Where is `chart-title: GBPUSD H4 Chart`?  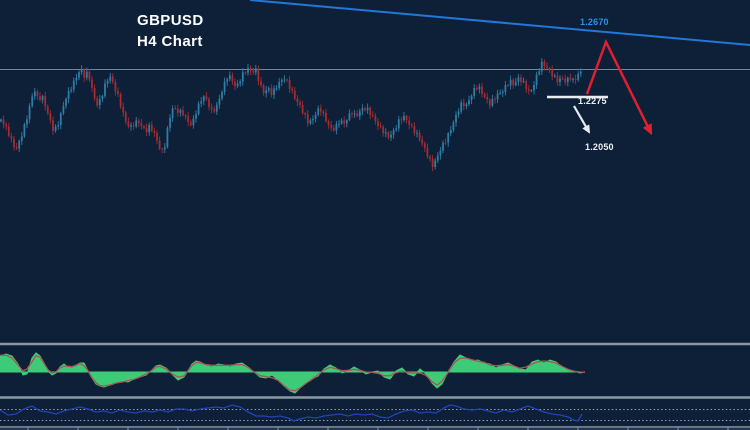 chart-title: GBPUSD H4 Chart is located at coordinates (170, 31).